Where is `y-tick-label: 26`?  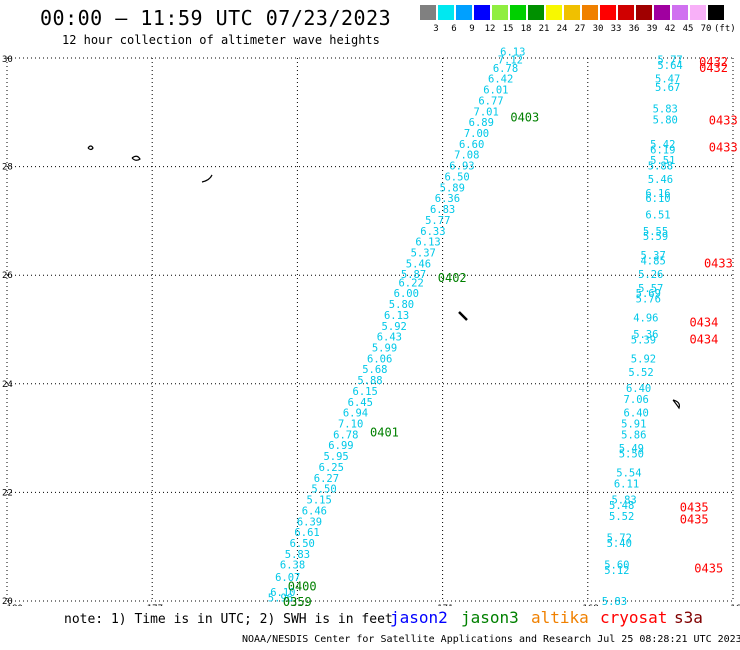 y-tick-label: 26 is located at coordinates (7, 276).